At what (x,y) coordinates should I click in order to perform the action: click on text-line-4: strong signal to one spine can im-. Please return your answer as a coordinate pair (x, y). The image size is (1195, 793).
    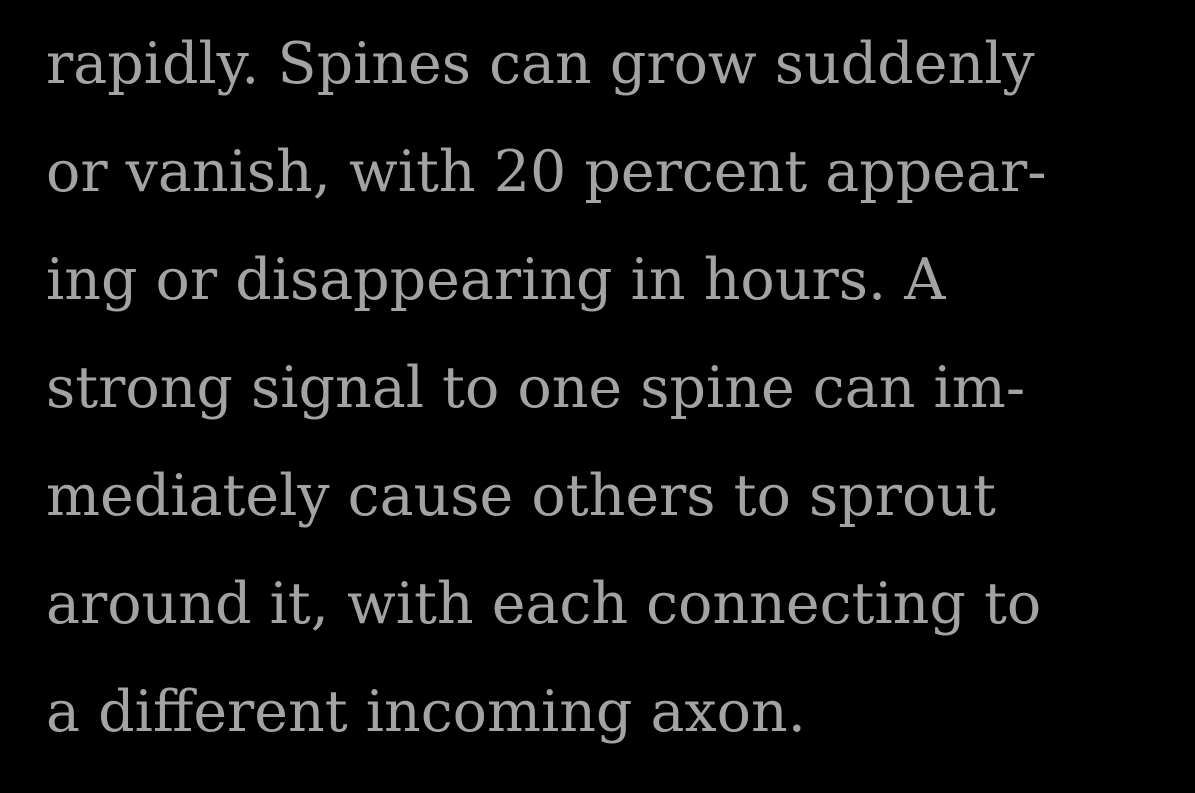
    Looking at the image, I should click on (536, 388).